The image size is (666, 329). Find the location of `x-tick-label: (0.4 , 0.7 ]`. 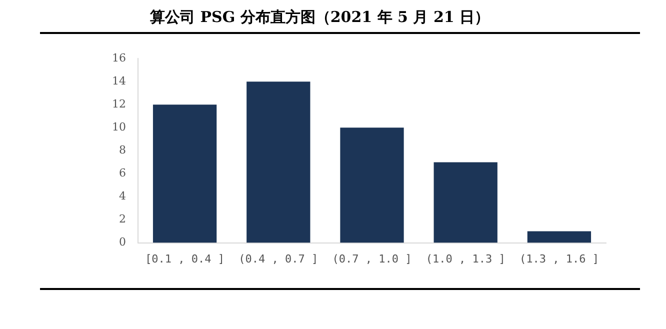

x-tick-label: (0.4 , 0.7 ] is located at coordinates (278, 259).